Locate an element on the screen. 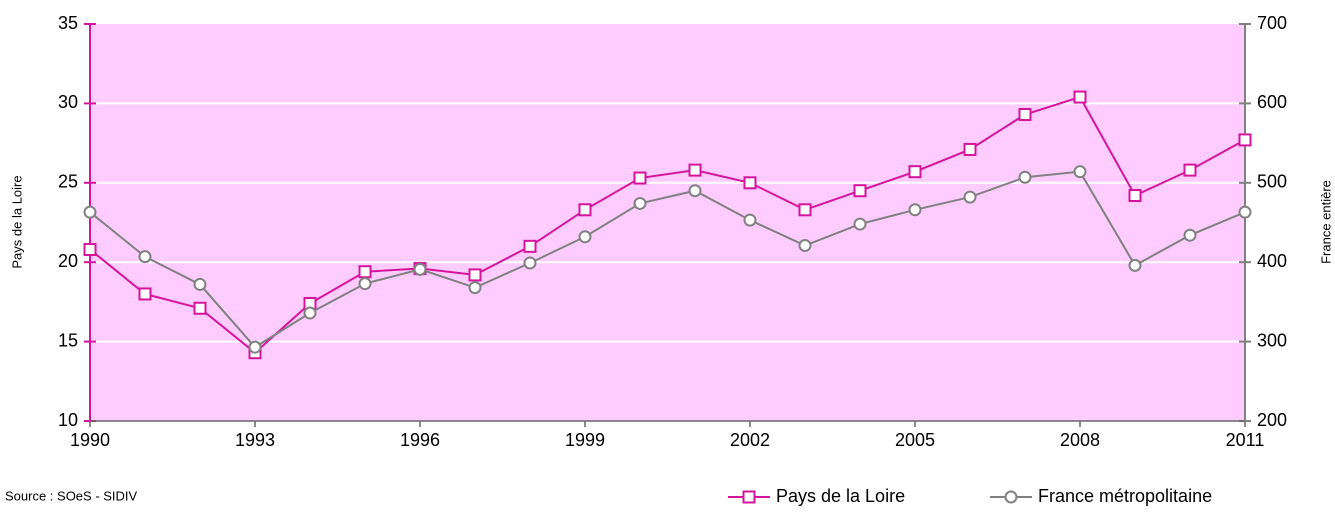 The height and width of the screenshot is (516, 1335). y2-axis-label: France entière is located at coordinates (1325, 222).